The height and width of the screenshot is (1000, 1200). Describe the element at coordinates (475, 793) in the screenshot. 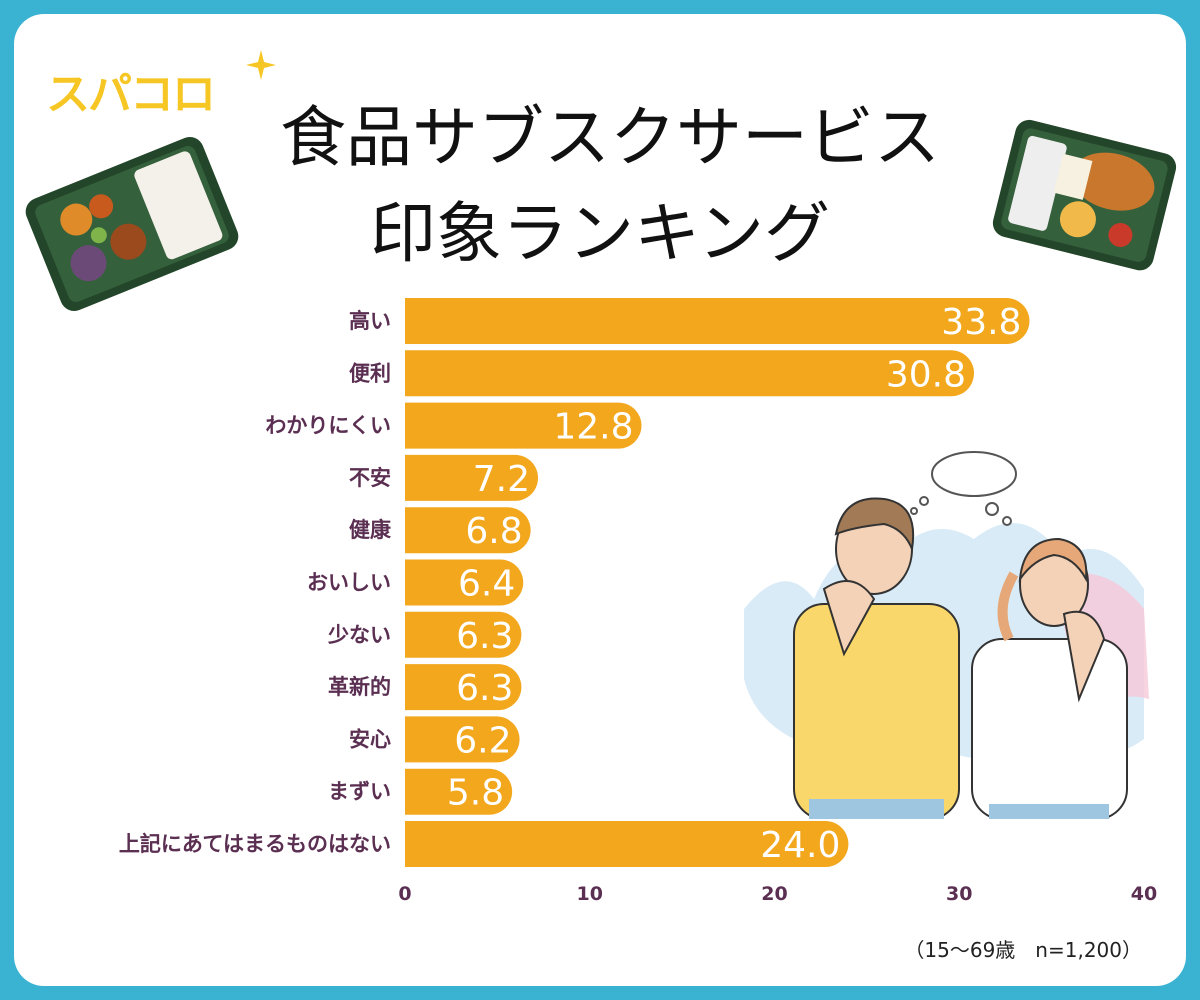

I see `value-label: 5.8` at that location.